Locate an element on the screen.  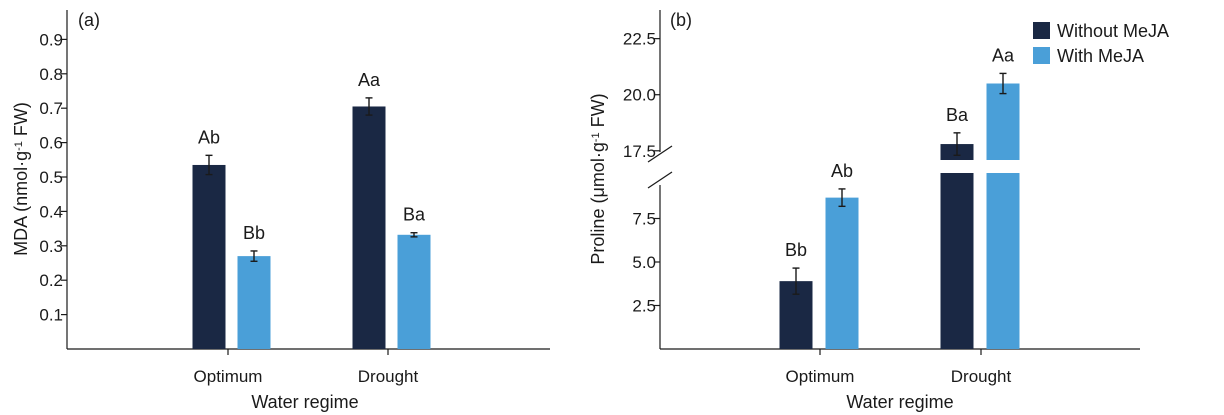
y-tick-label: 5.0 is located at coordinates (644, 262).